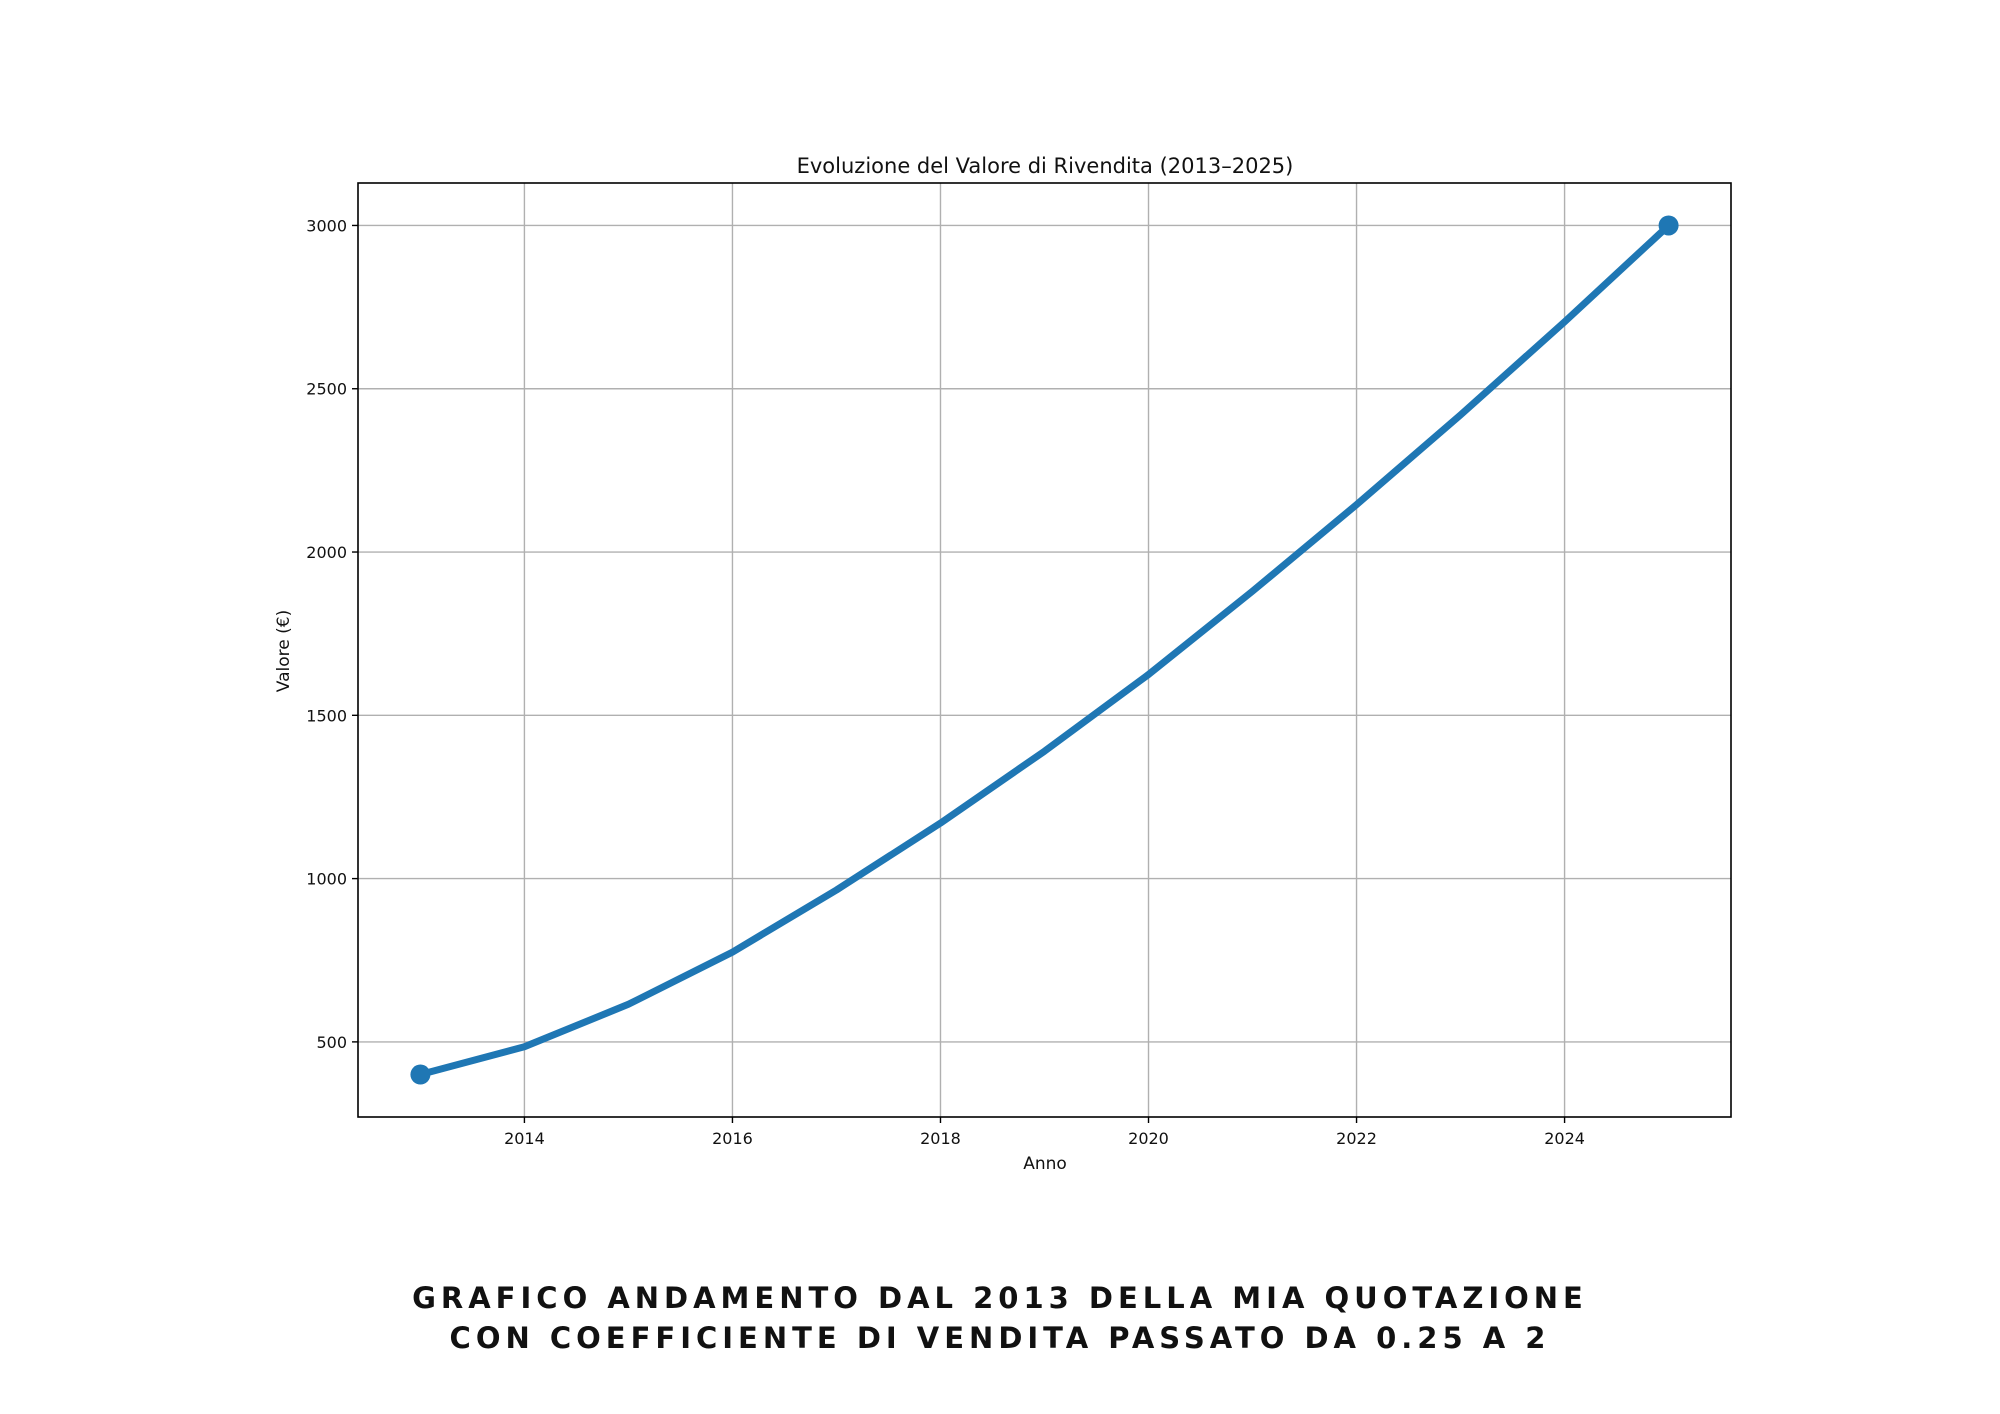  I want to click on x-tick-label: 2024, so click(1564, 1138).